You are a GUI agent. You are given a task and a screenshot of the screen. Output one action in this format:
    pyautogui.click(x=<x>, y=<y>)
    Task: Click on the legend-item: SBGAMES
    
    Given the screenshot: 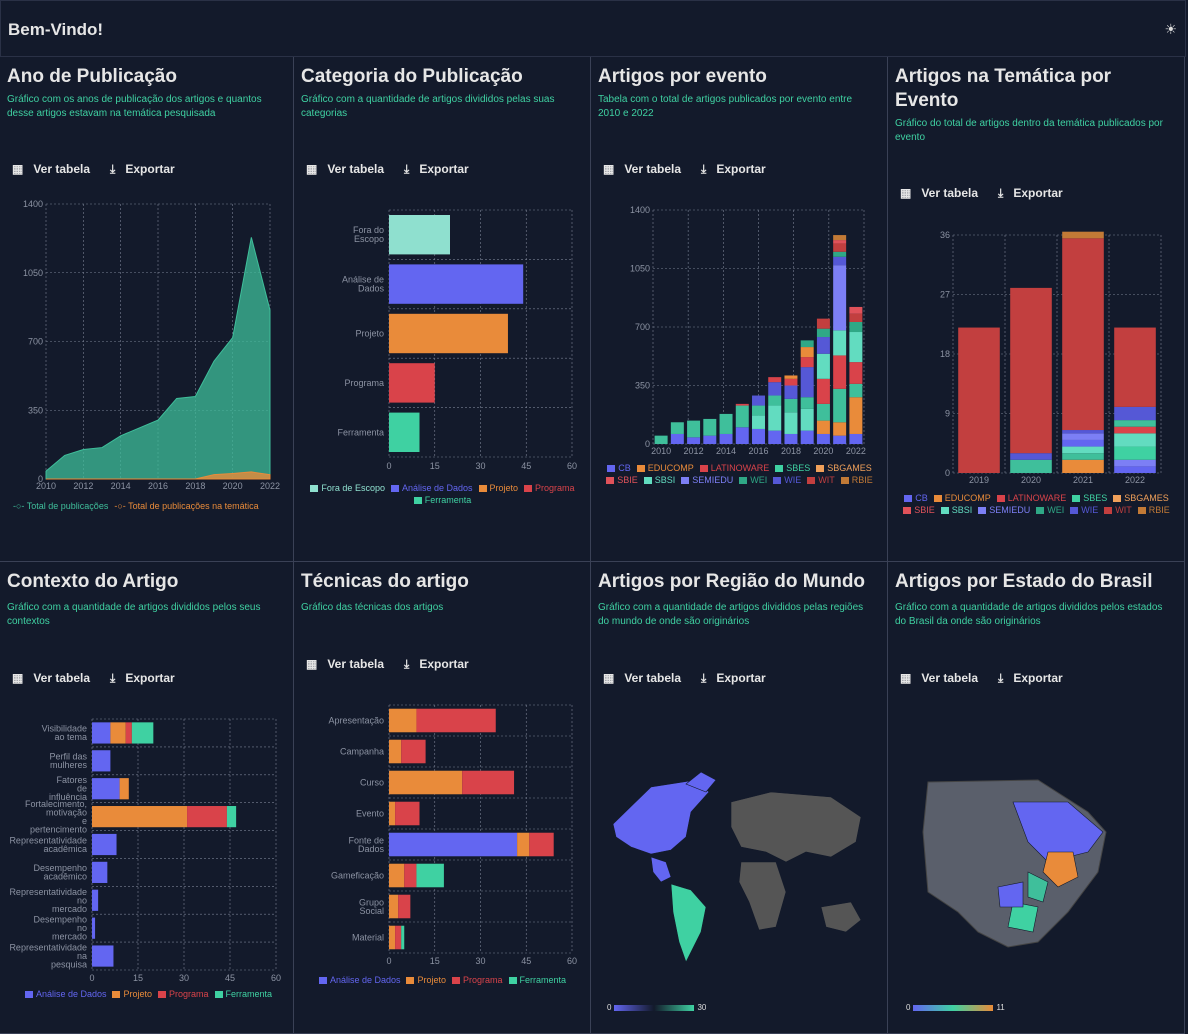 What is the action you would take?
    pyautogui.click(x=1141, y=498)
    